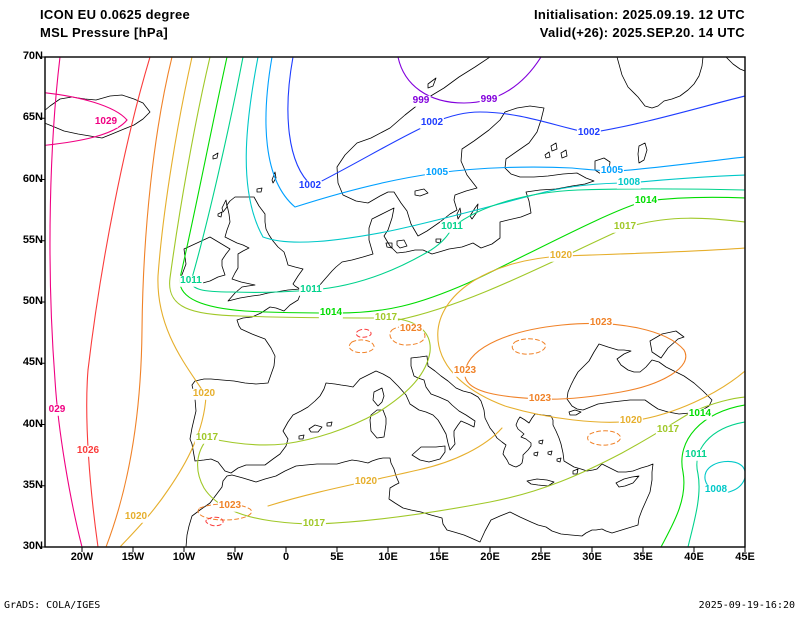 The height and width of the screenshot is (618, 800). What do you see at coordinates (385, 467) in the screenshot?
I see `isobar-1020-mediterranean` at bounding box center [385, 467].